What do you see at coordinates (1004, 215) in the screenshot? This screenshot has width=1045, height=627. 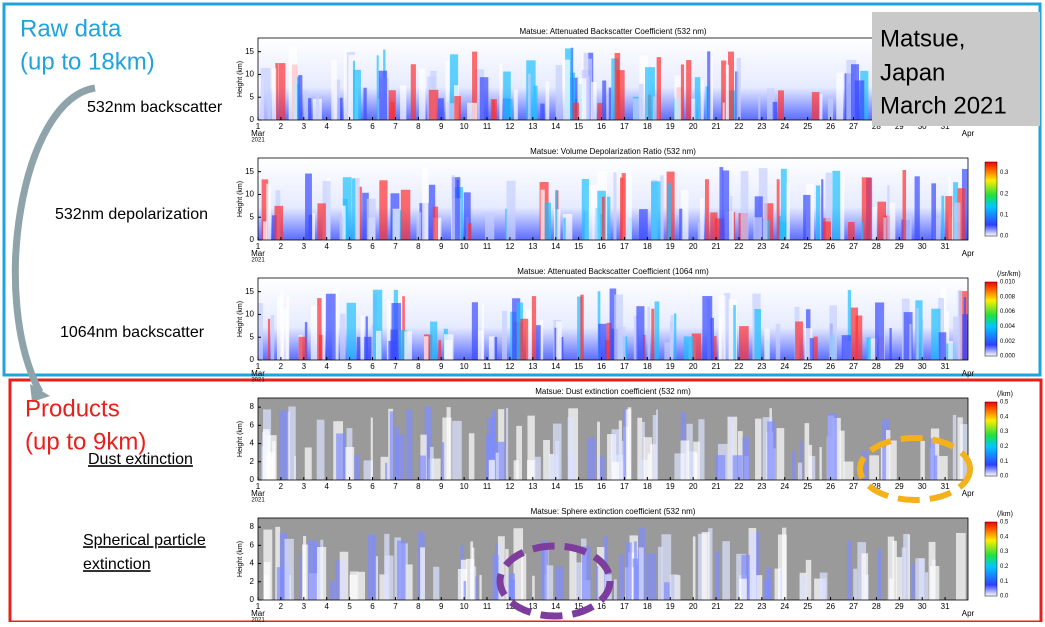 I see `colorbar-tick-label: 0.1` at bounding box center [1004, 215].